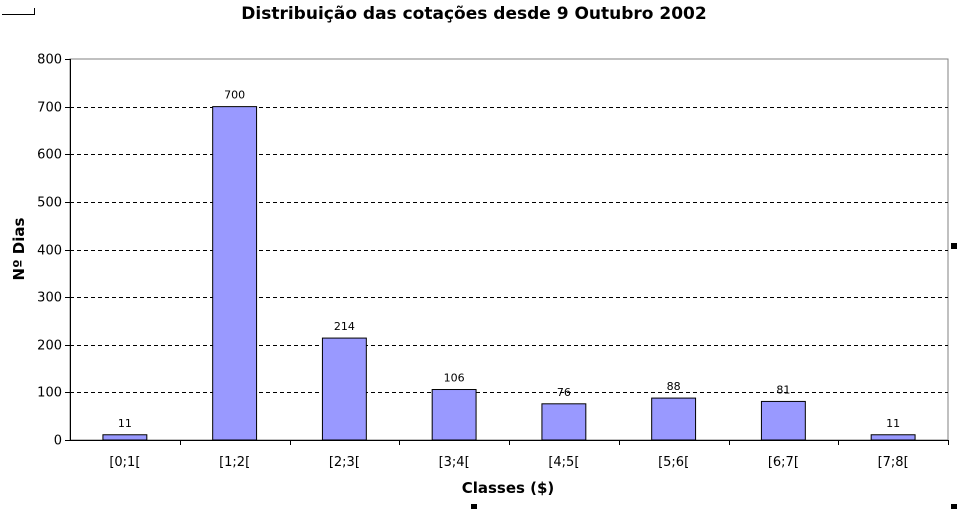 This screenshot has width=958, height=510. What do you see at coordinates (954, 246) in the screenshot?
I see `resize-handle-right` at bounding box center [954, 246].